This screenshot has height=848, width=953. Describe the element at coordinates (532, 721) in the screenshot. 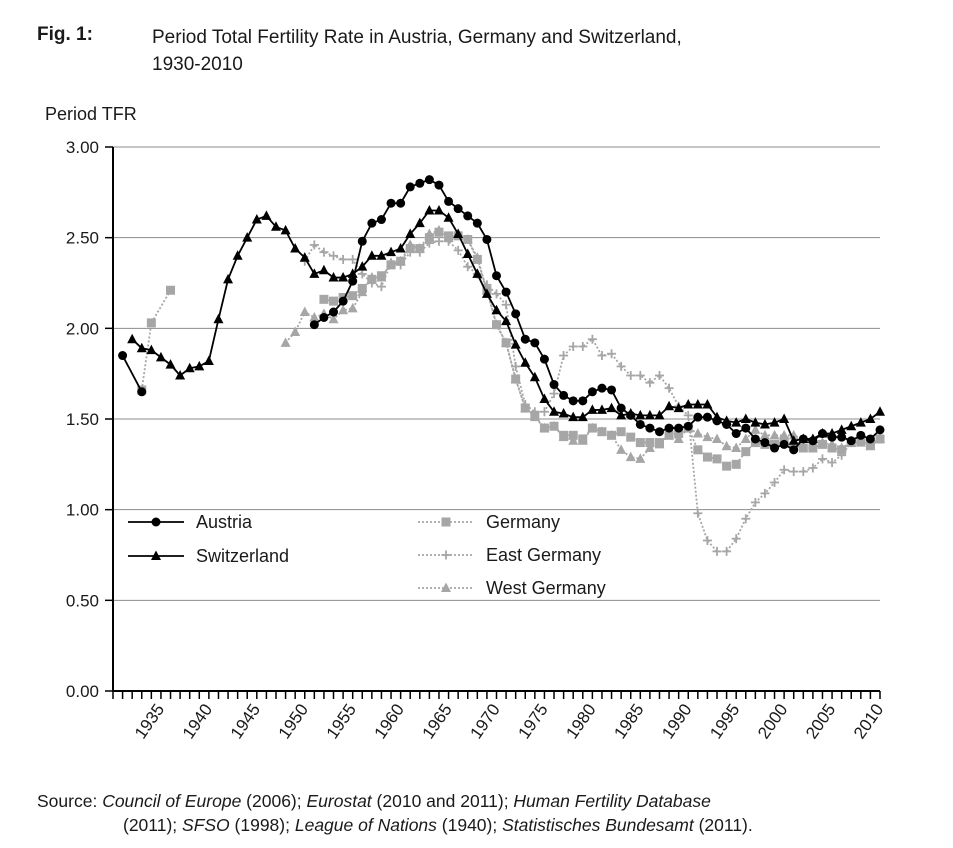

I see `x-tick-label: 1975` at that location.